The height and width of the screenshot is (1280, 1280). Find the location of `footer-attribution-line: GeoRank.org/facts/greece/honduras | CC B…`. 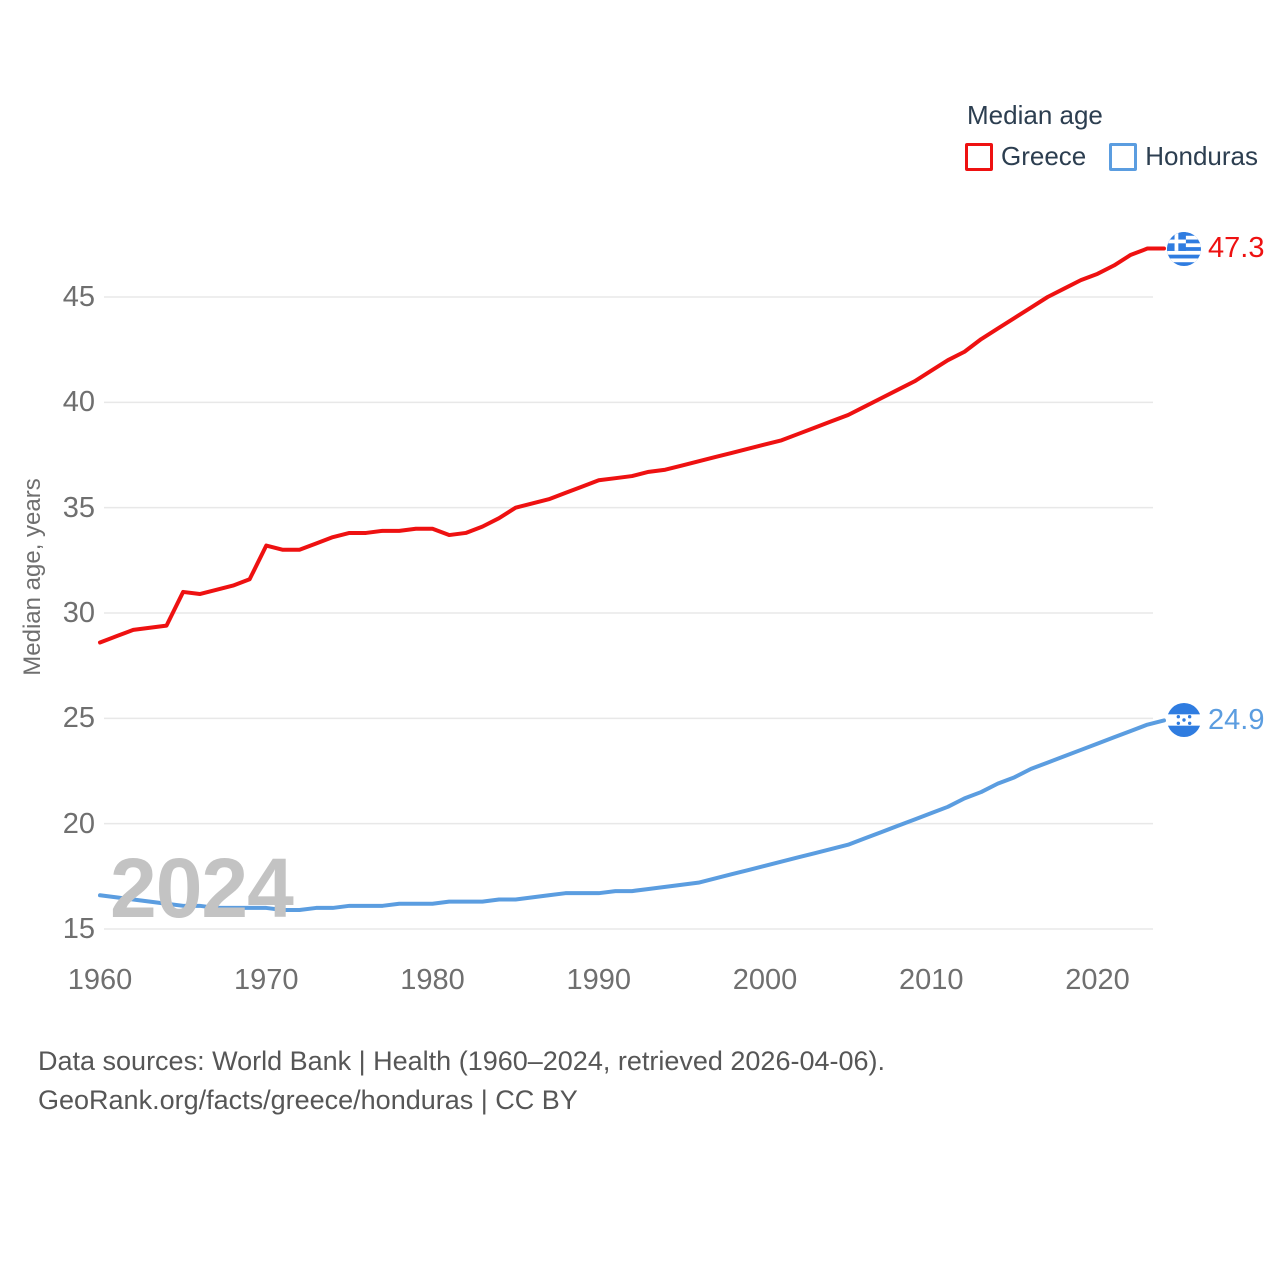

footer-attribution-line: GeoRank.org/facts/greece/honduras | CC B… is located at coordinates (308, 1100).